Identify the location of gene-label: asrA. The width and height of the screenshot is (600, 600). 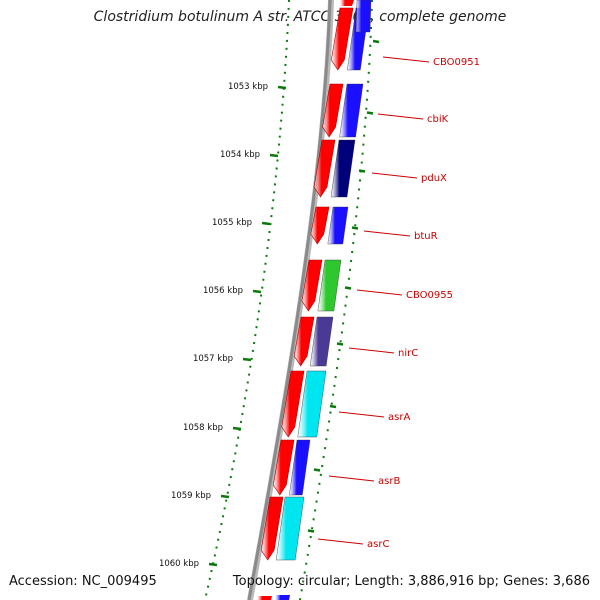
(399, 417).